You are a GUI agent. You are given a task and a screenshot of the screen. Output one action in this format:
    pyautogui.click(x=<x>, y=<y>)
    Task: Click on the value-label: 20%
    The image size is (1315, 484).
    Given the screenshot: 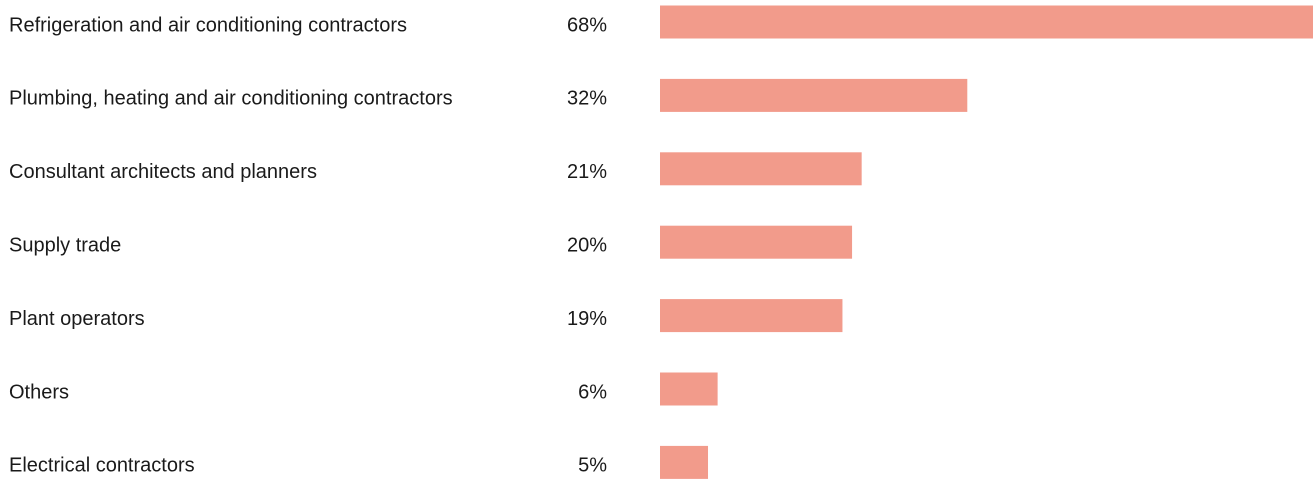 What is the action you would take?
    pyautogui.click(x=587, y=245)
    